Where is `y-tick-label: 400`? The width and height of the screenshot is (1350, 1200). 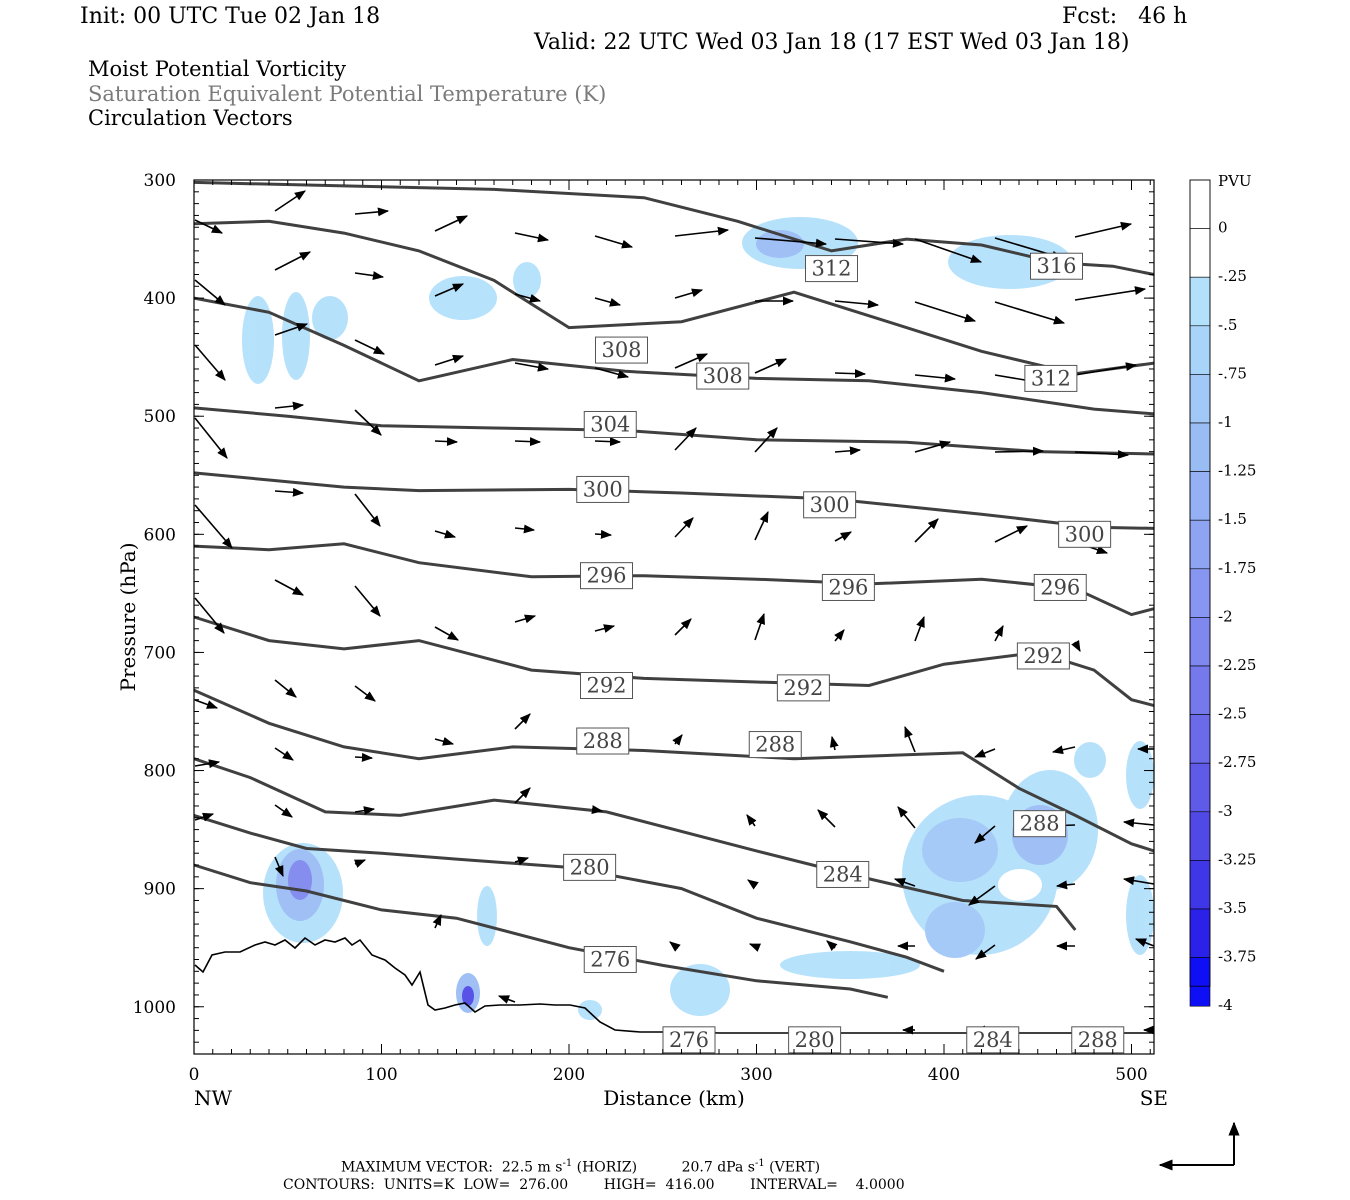
y-tick-label: 400 is located at coordinates (160, 299).